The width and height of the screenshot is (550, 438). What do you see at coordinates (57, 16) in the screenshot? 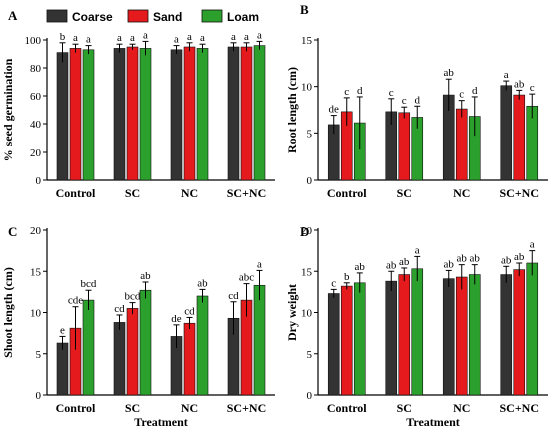
I see `legend-swatch-coarse` at bounding box center [57, 16].